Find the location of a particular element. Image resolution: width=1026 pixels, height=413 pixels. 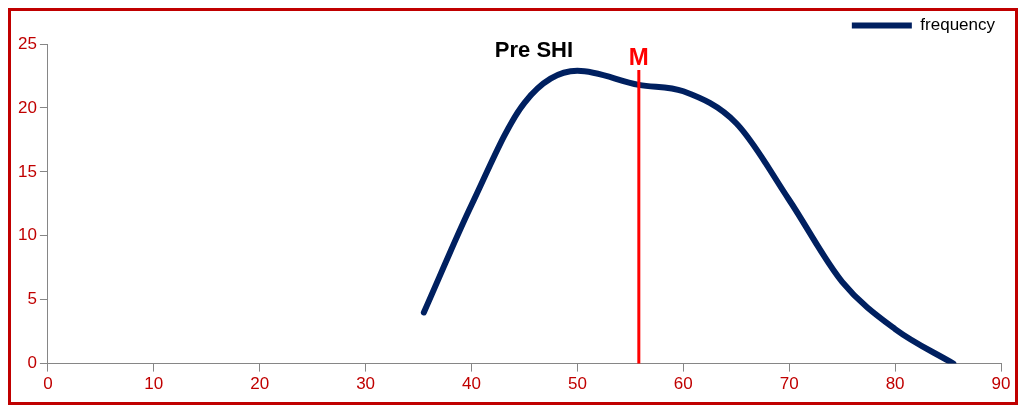

y-tick-label: 5 is located at coordinates (32, 299).